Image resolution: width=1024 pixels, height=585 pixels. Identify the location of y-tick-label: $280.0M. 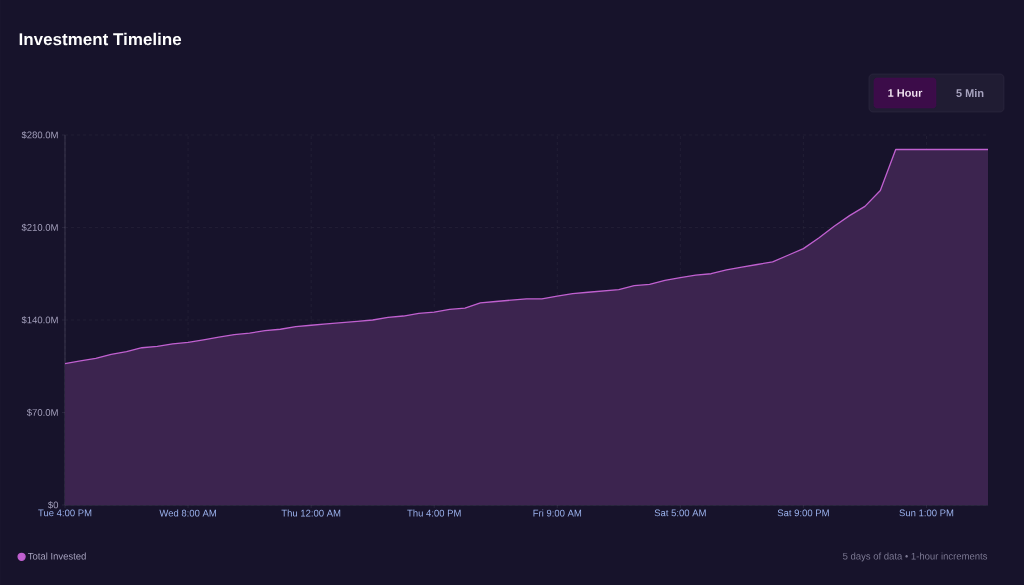
(39, 135).